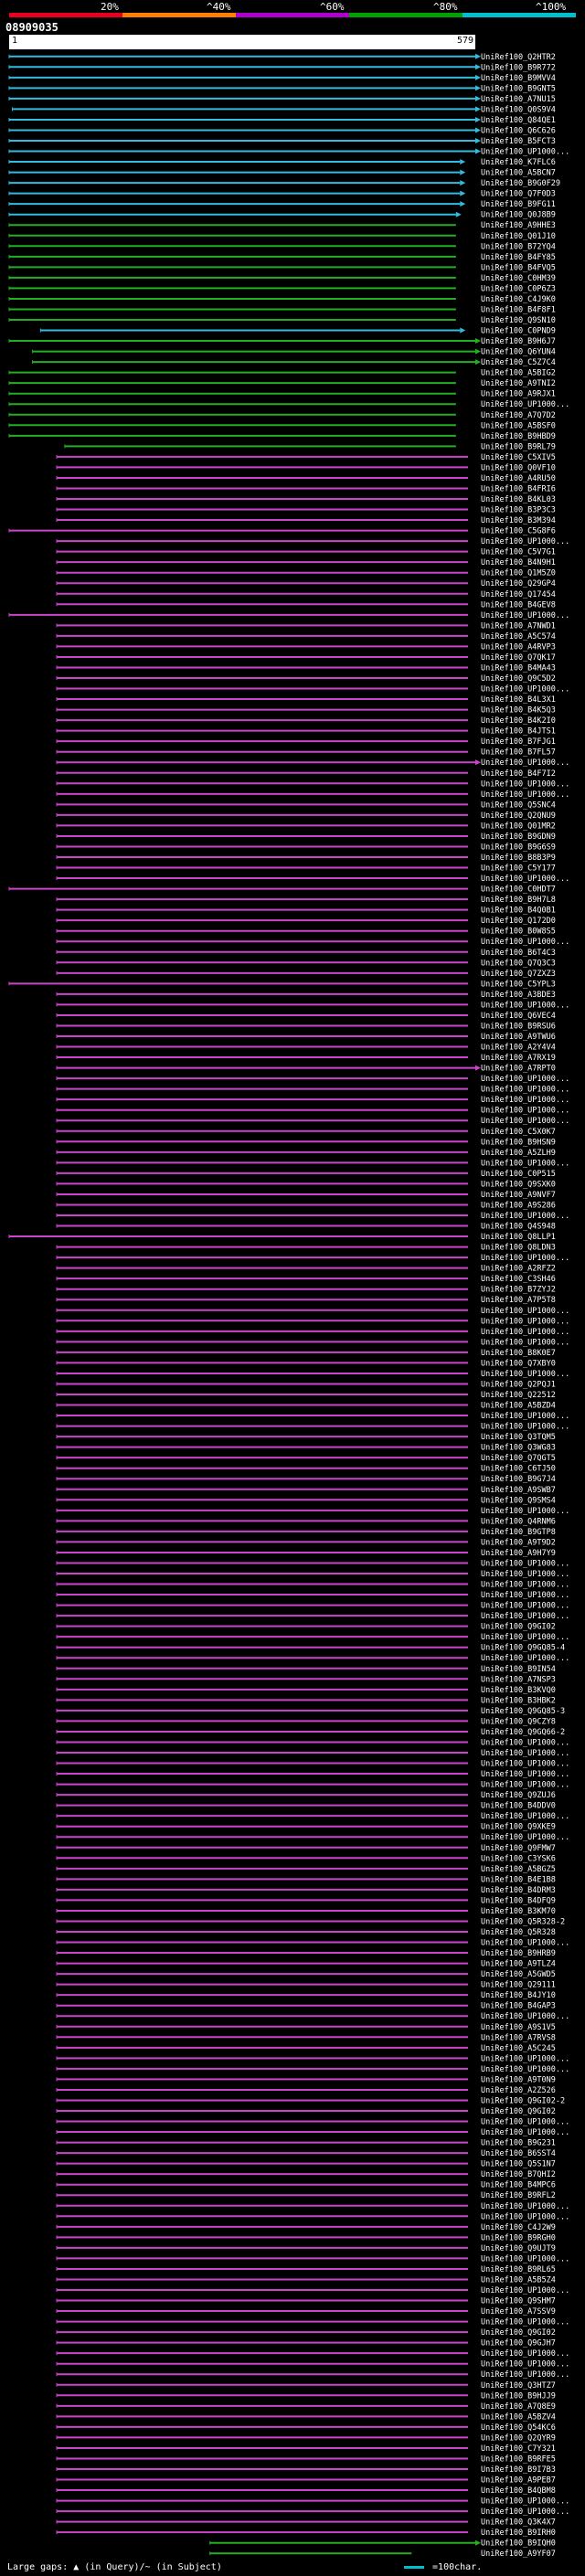  I want to click on hit-id-label: UniRef100_Q3HTZ7, so click(518, 2385).